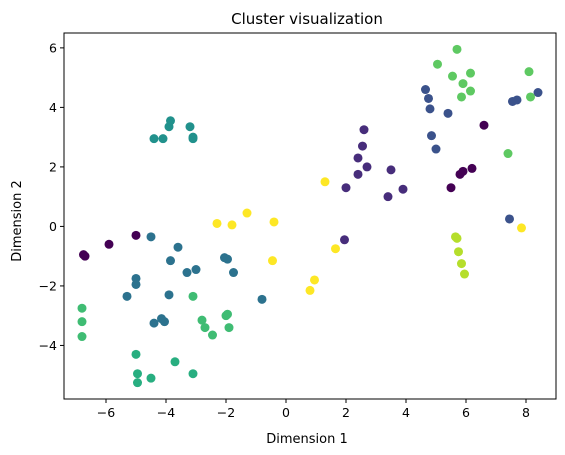 Image resolution: width=565 pixels, height=455 pixels. What do you see at coordinates (53, 166) in the screenshot?
I see `y-tick-label: 2` at bounding box center [53, 166].